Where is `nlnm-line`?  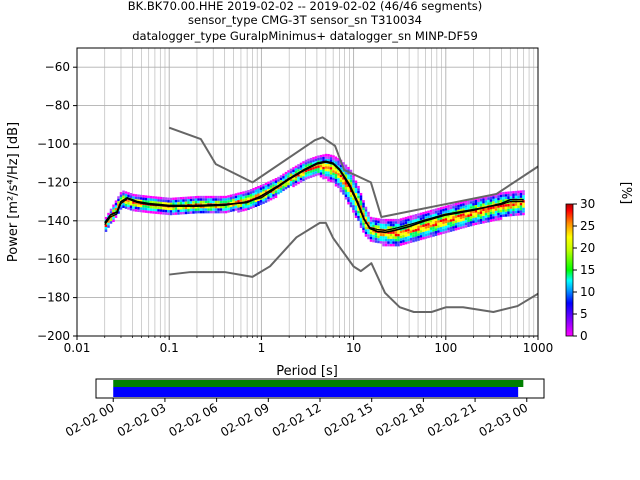 nlnm-line is located at coordinates (353, 267).